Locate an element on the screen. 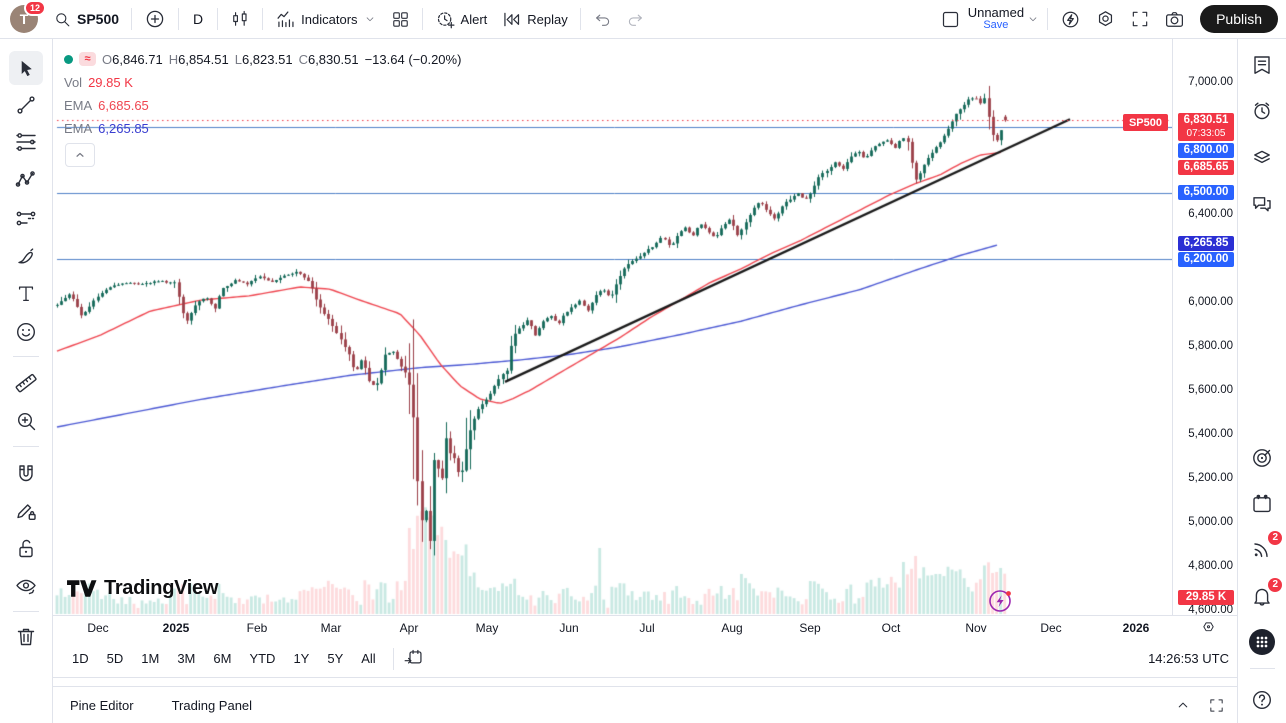  ema-fast-label: 6,685.65 is located at coordinates (1206, 167).